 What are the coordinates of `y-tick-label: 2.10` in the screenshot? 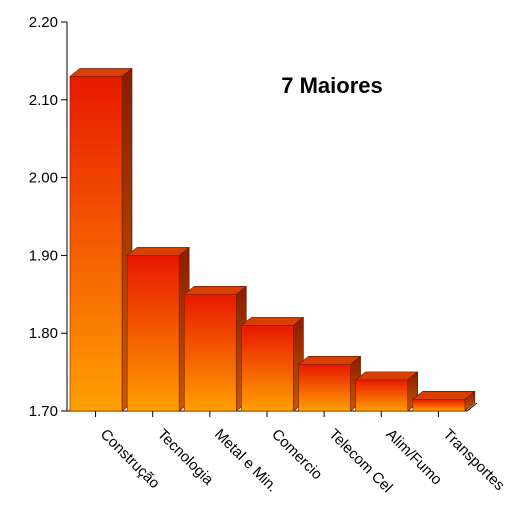 It's located at (43, 100).